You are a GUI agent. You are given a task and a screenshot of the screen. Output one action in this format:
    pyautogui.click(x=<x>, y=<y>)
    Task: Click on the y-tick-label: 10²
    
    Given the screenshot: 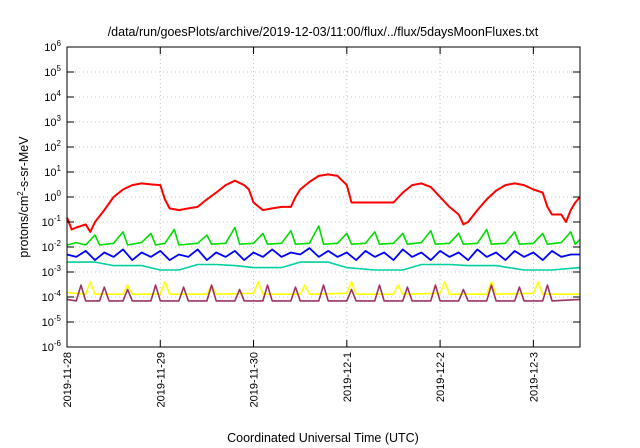 What is the action you would take?
    pyautogui.click(x=52, y=146)
    